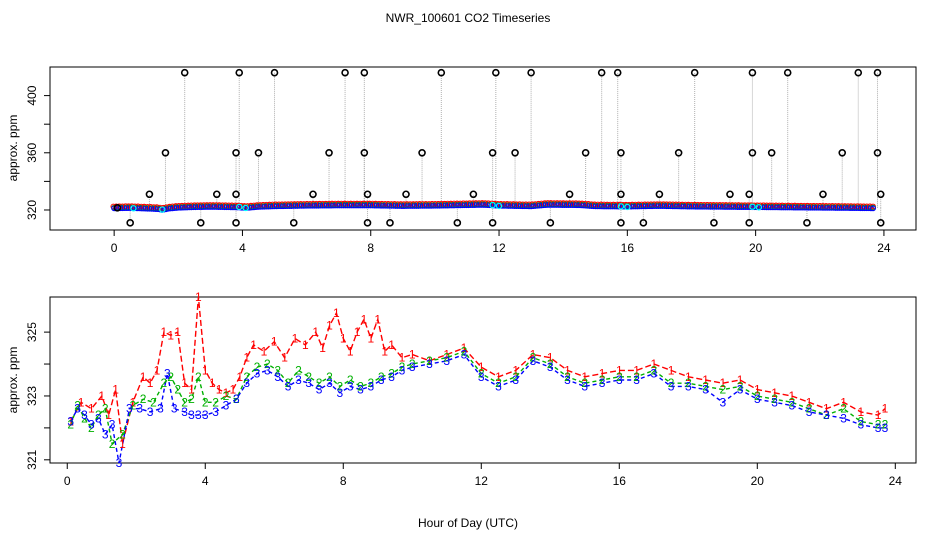 The width and height of the screenshot is (936, 545). What do you see at coordinates (758, 481) in the screenshot?
I see `bottom-x-tick-label: 20` at bounding box center [758, 481].